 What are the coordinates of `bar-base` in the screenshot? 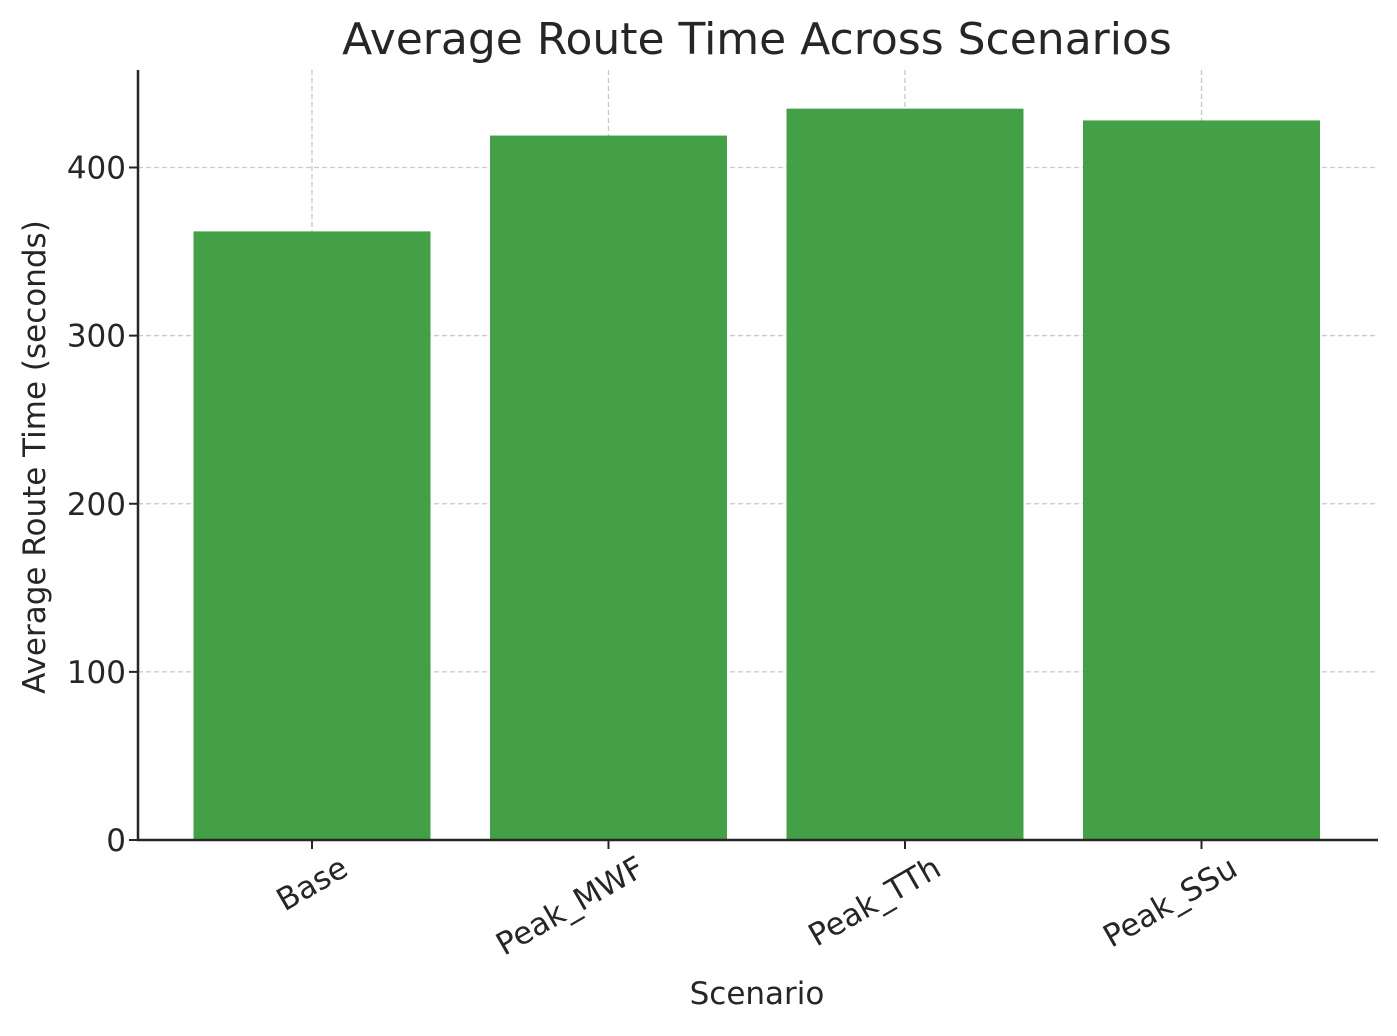 It's located at (312, 535).